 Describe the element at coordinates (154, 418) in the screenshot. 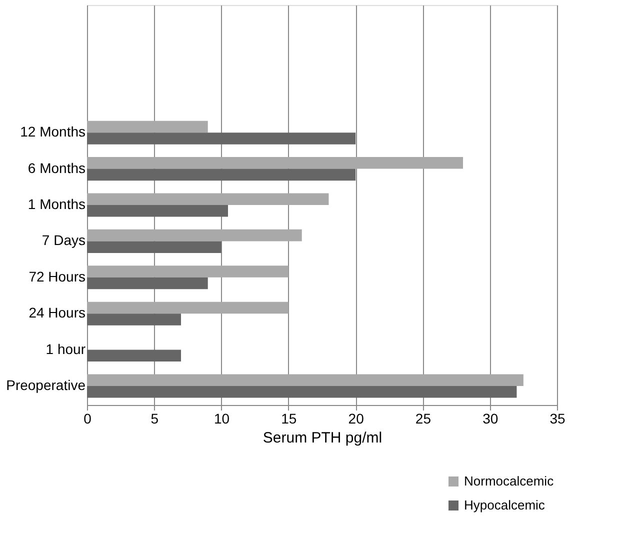

I see `x-tick-label: 5` at that location.